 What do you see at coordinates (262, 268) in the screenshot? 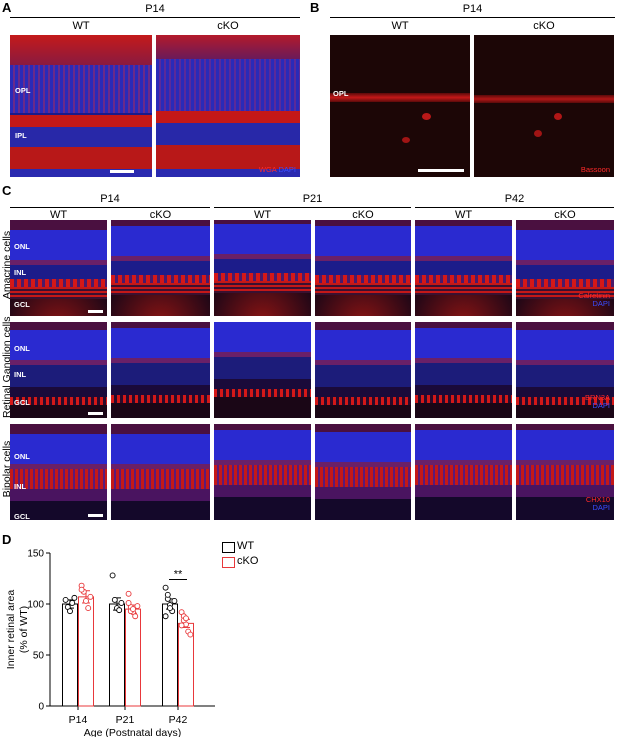
I see `panel-c-image-r1-c3` at bounding box center [262, 268].